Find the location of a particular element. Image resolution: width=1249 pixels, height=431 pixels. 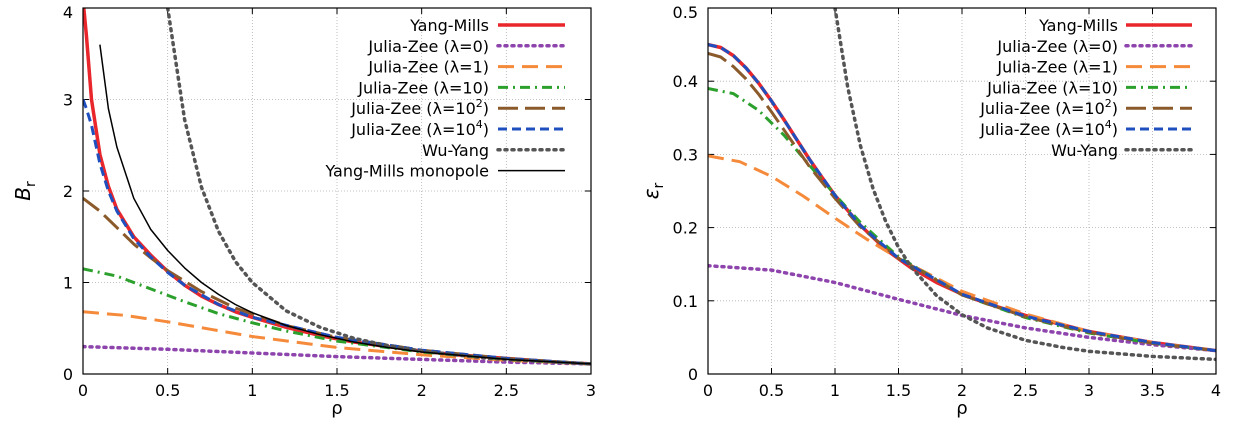

y-tick-label: 0.5 is located at coordinates (685, 12).